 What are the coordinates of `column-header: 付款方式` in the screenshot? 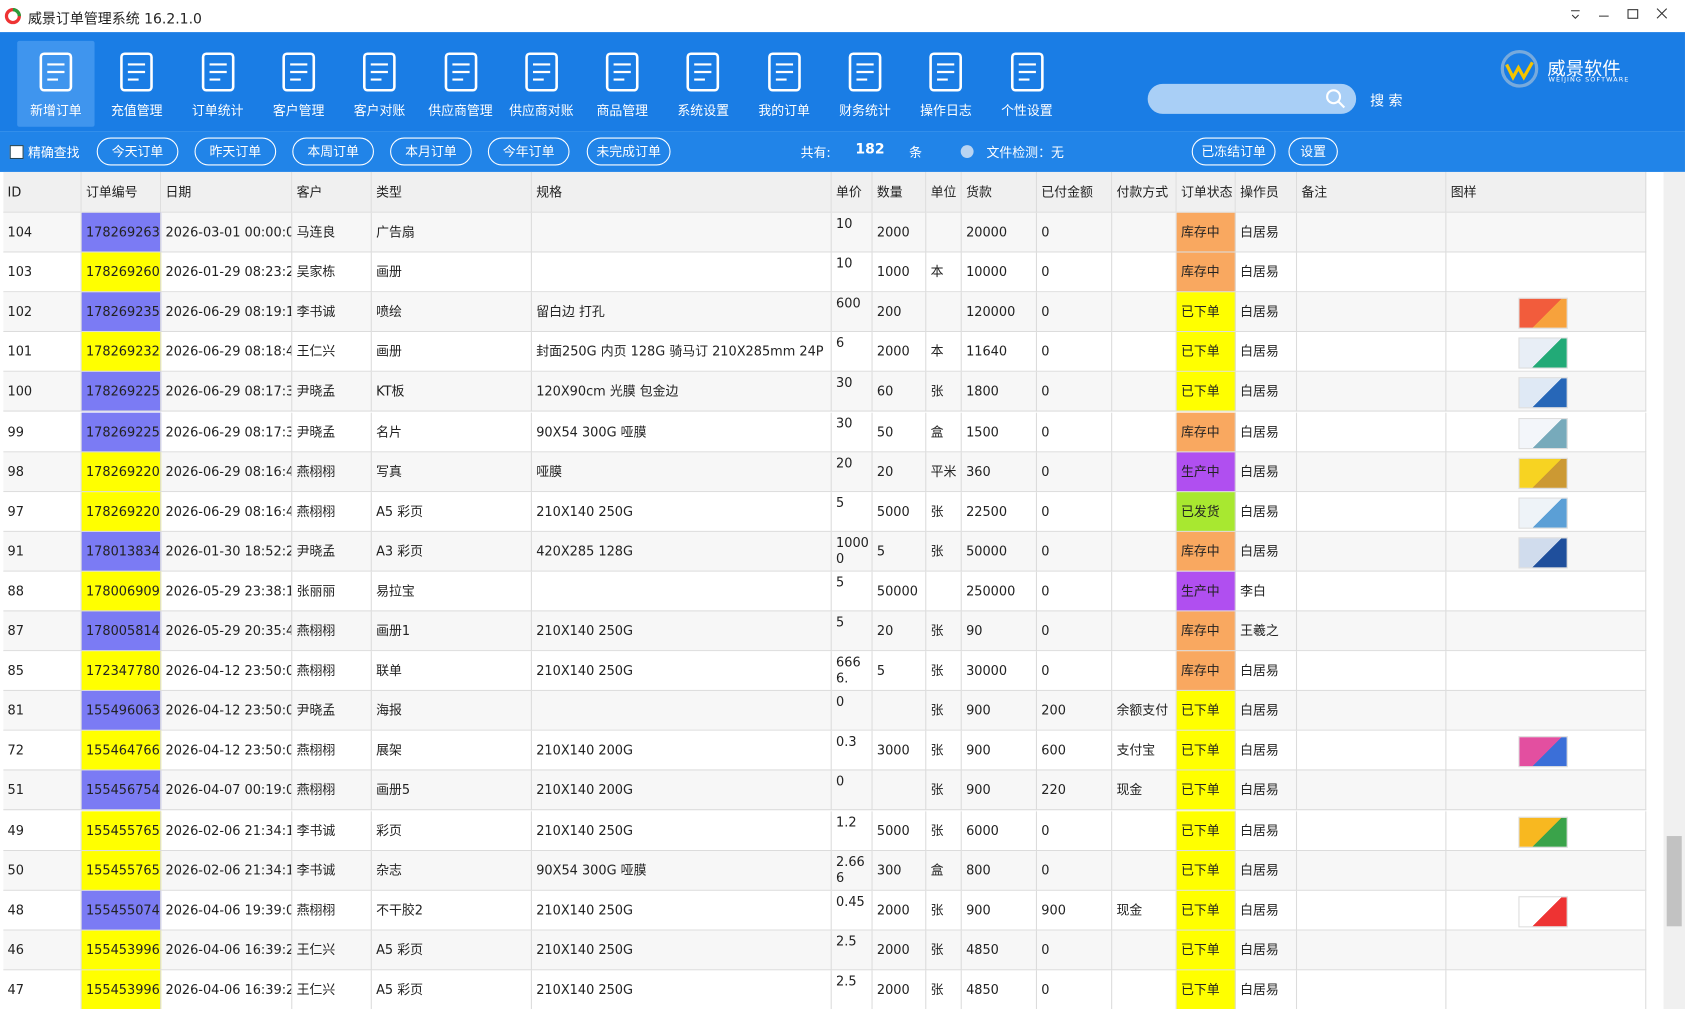 It's located at (1144, 192).